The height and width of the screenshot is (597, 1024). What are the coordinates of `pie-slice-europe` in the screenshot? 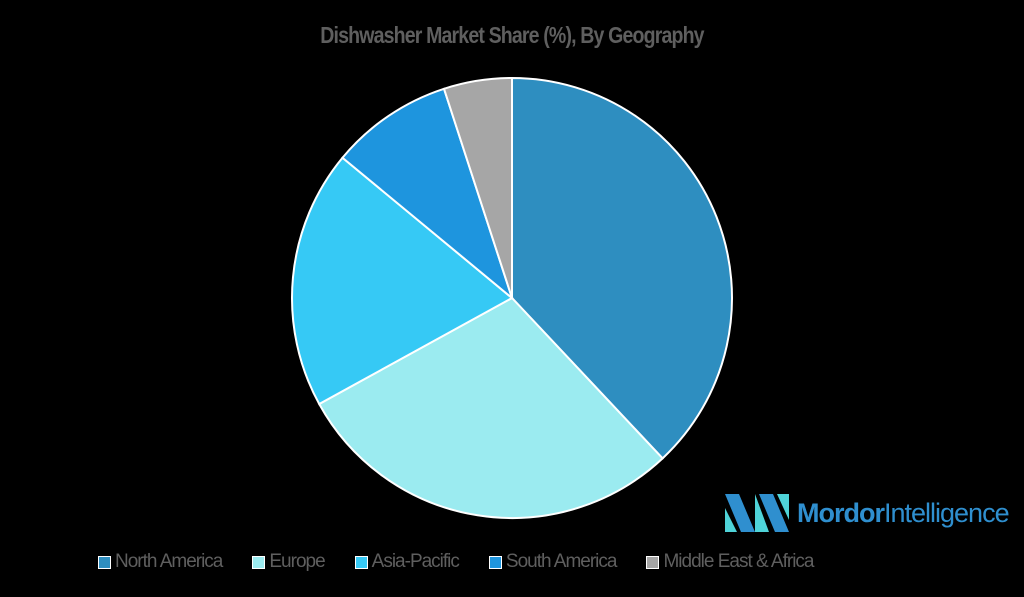 It's located at (491, 407).